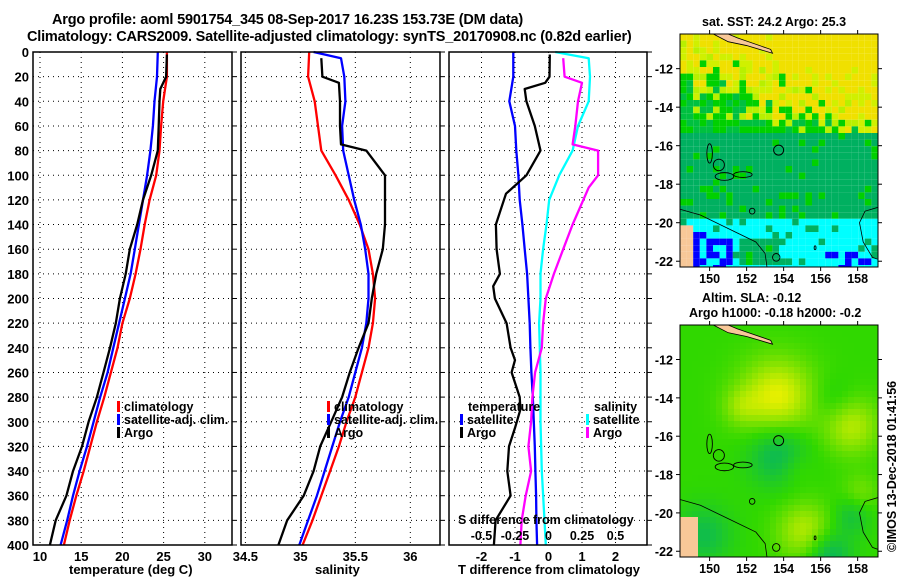  Describe the element at coordinates (382, 420) in the screenshot. I see `legend-satellite: satellite-adj. clim.` at that location.